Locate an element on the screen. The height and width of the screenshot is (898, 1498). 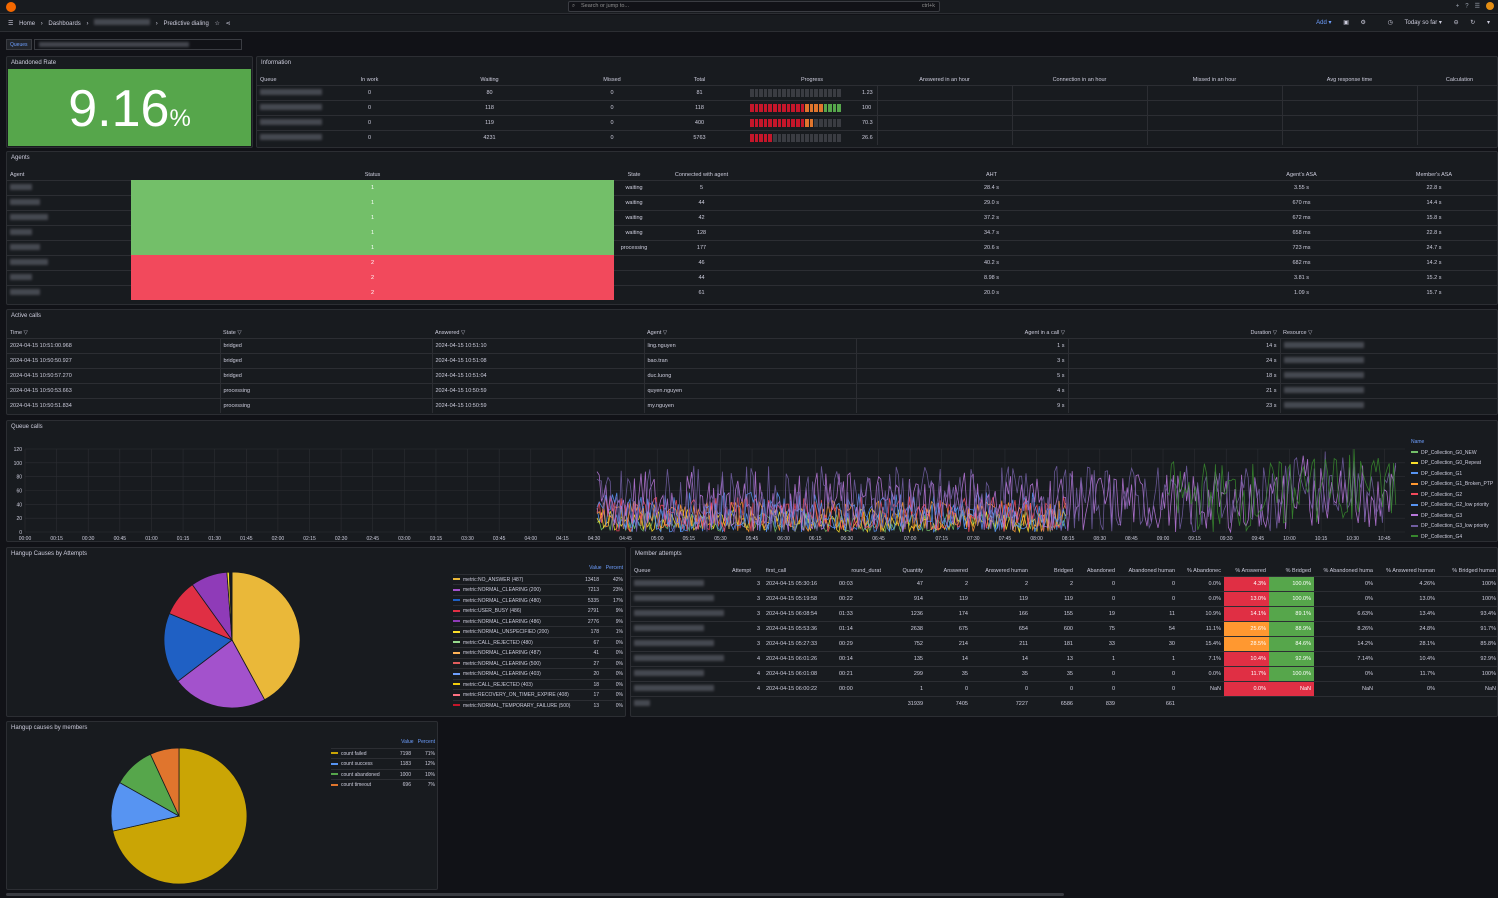
search-input: ⌕ Search or jump to... ctrl+k is located at coordinates (754, 6).